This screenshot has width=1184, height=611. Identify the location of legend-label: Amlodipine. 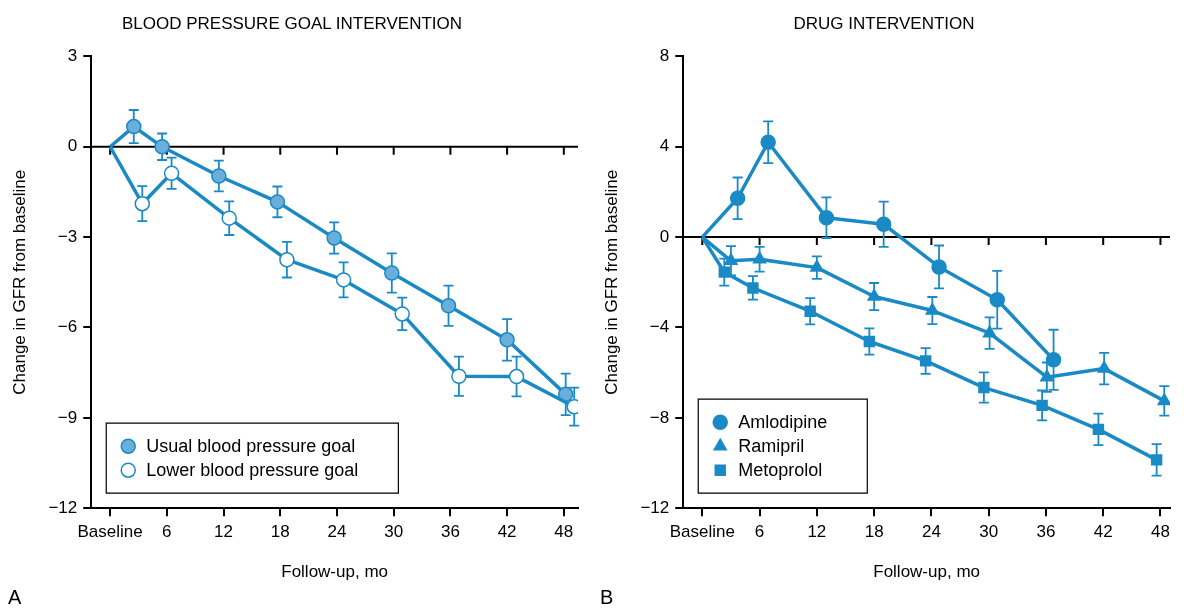
(783, 422).